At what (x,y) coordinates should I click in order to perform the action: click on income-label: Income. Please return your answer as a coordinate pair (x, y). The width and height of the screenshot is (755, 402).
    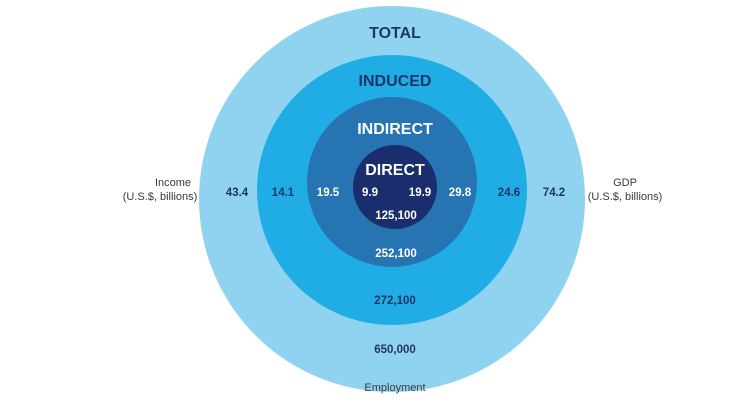
    Looking at the image, I should click on (173, 183).